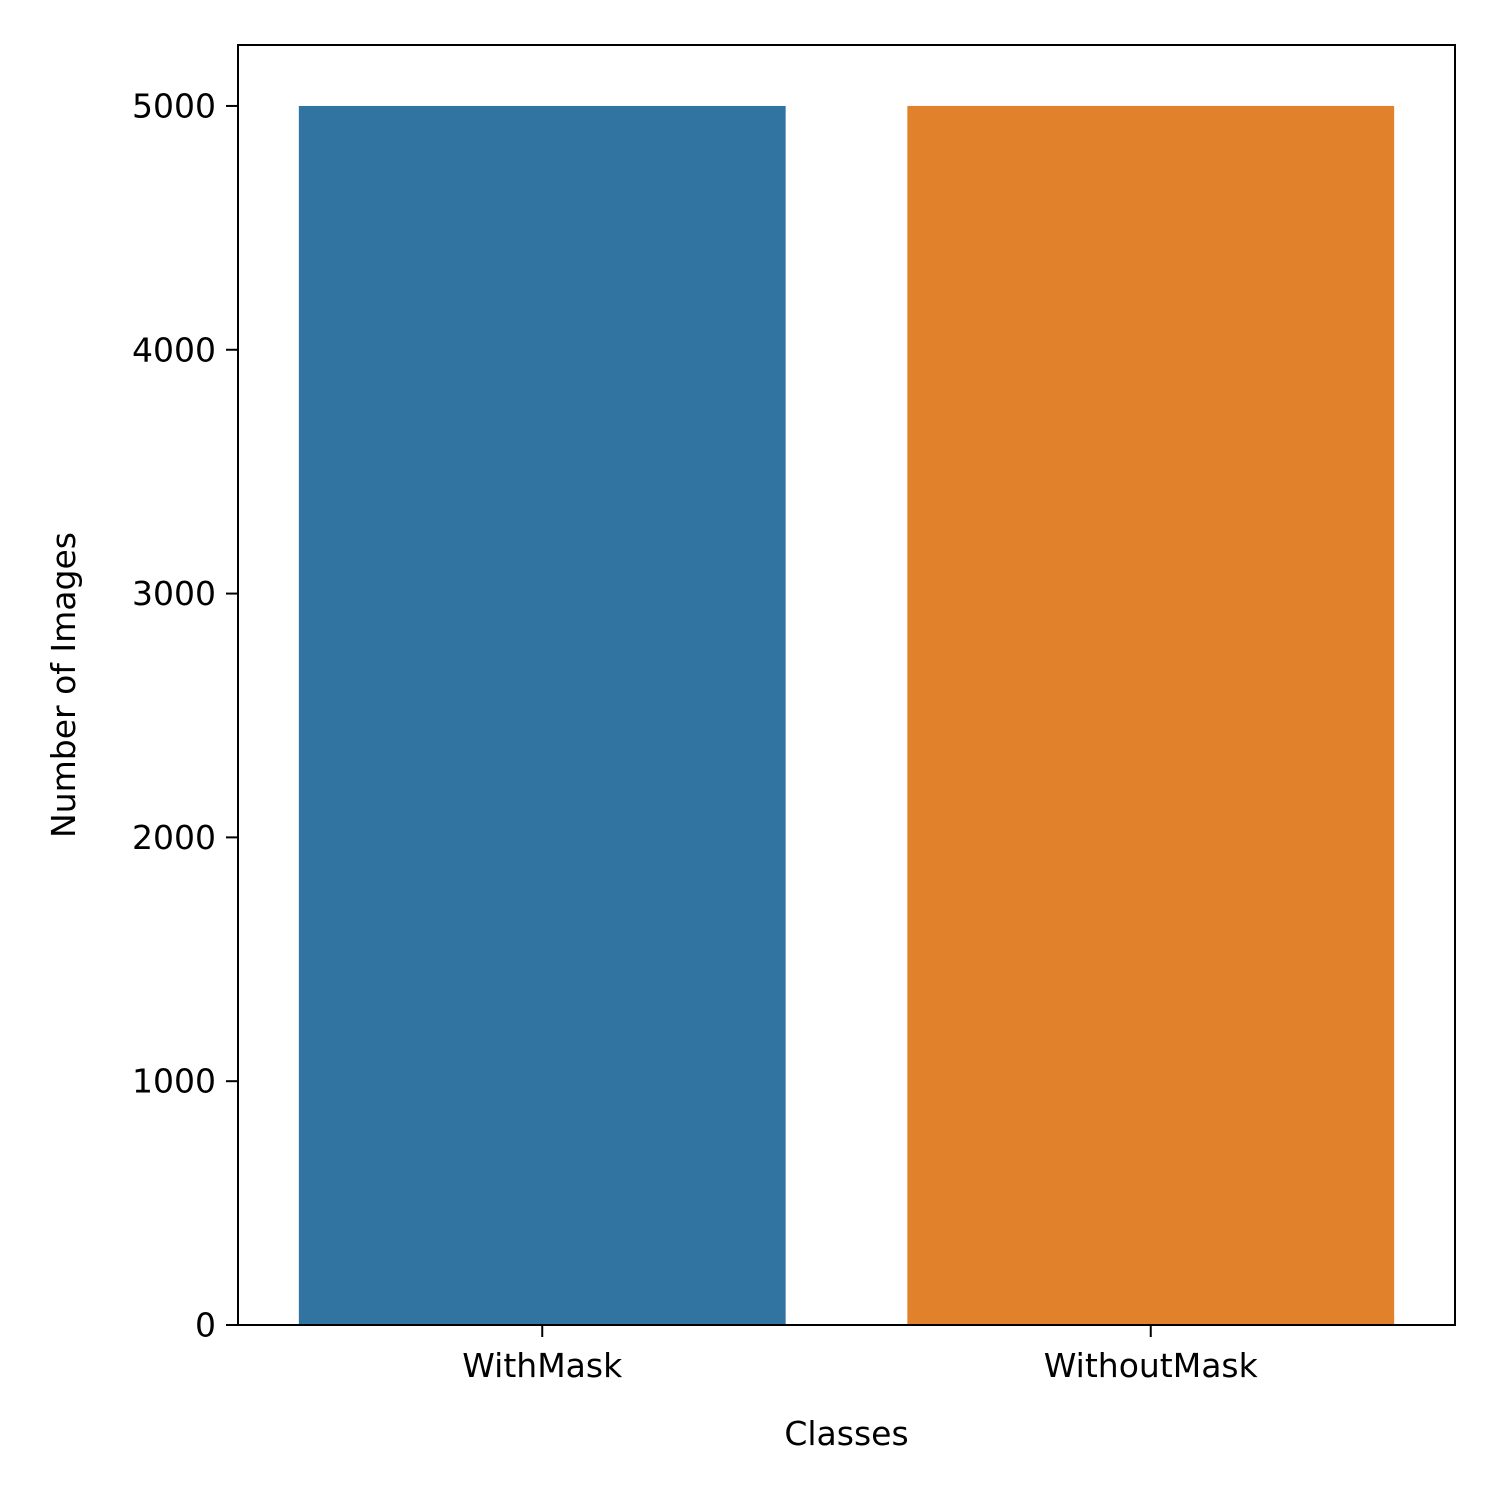  What do you see at coordinates (860, 1355) in the screenshot?
I see `x-axis: WithMask WithoutMask` at bounding box center [860, 1355].